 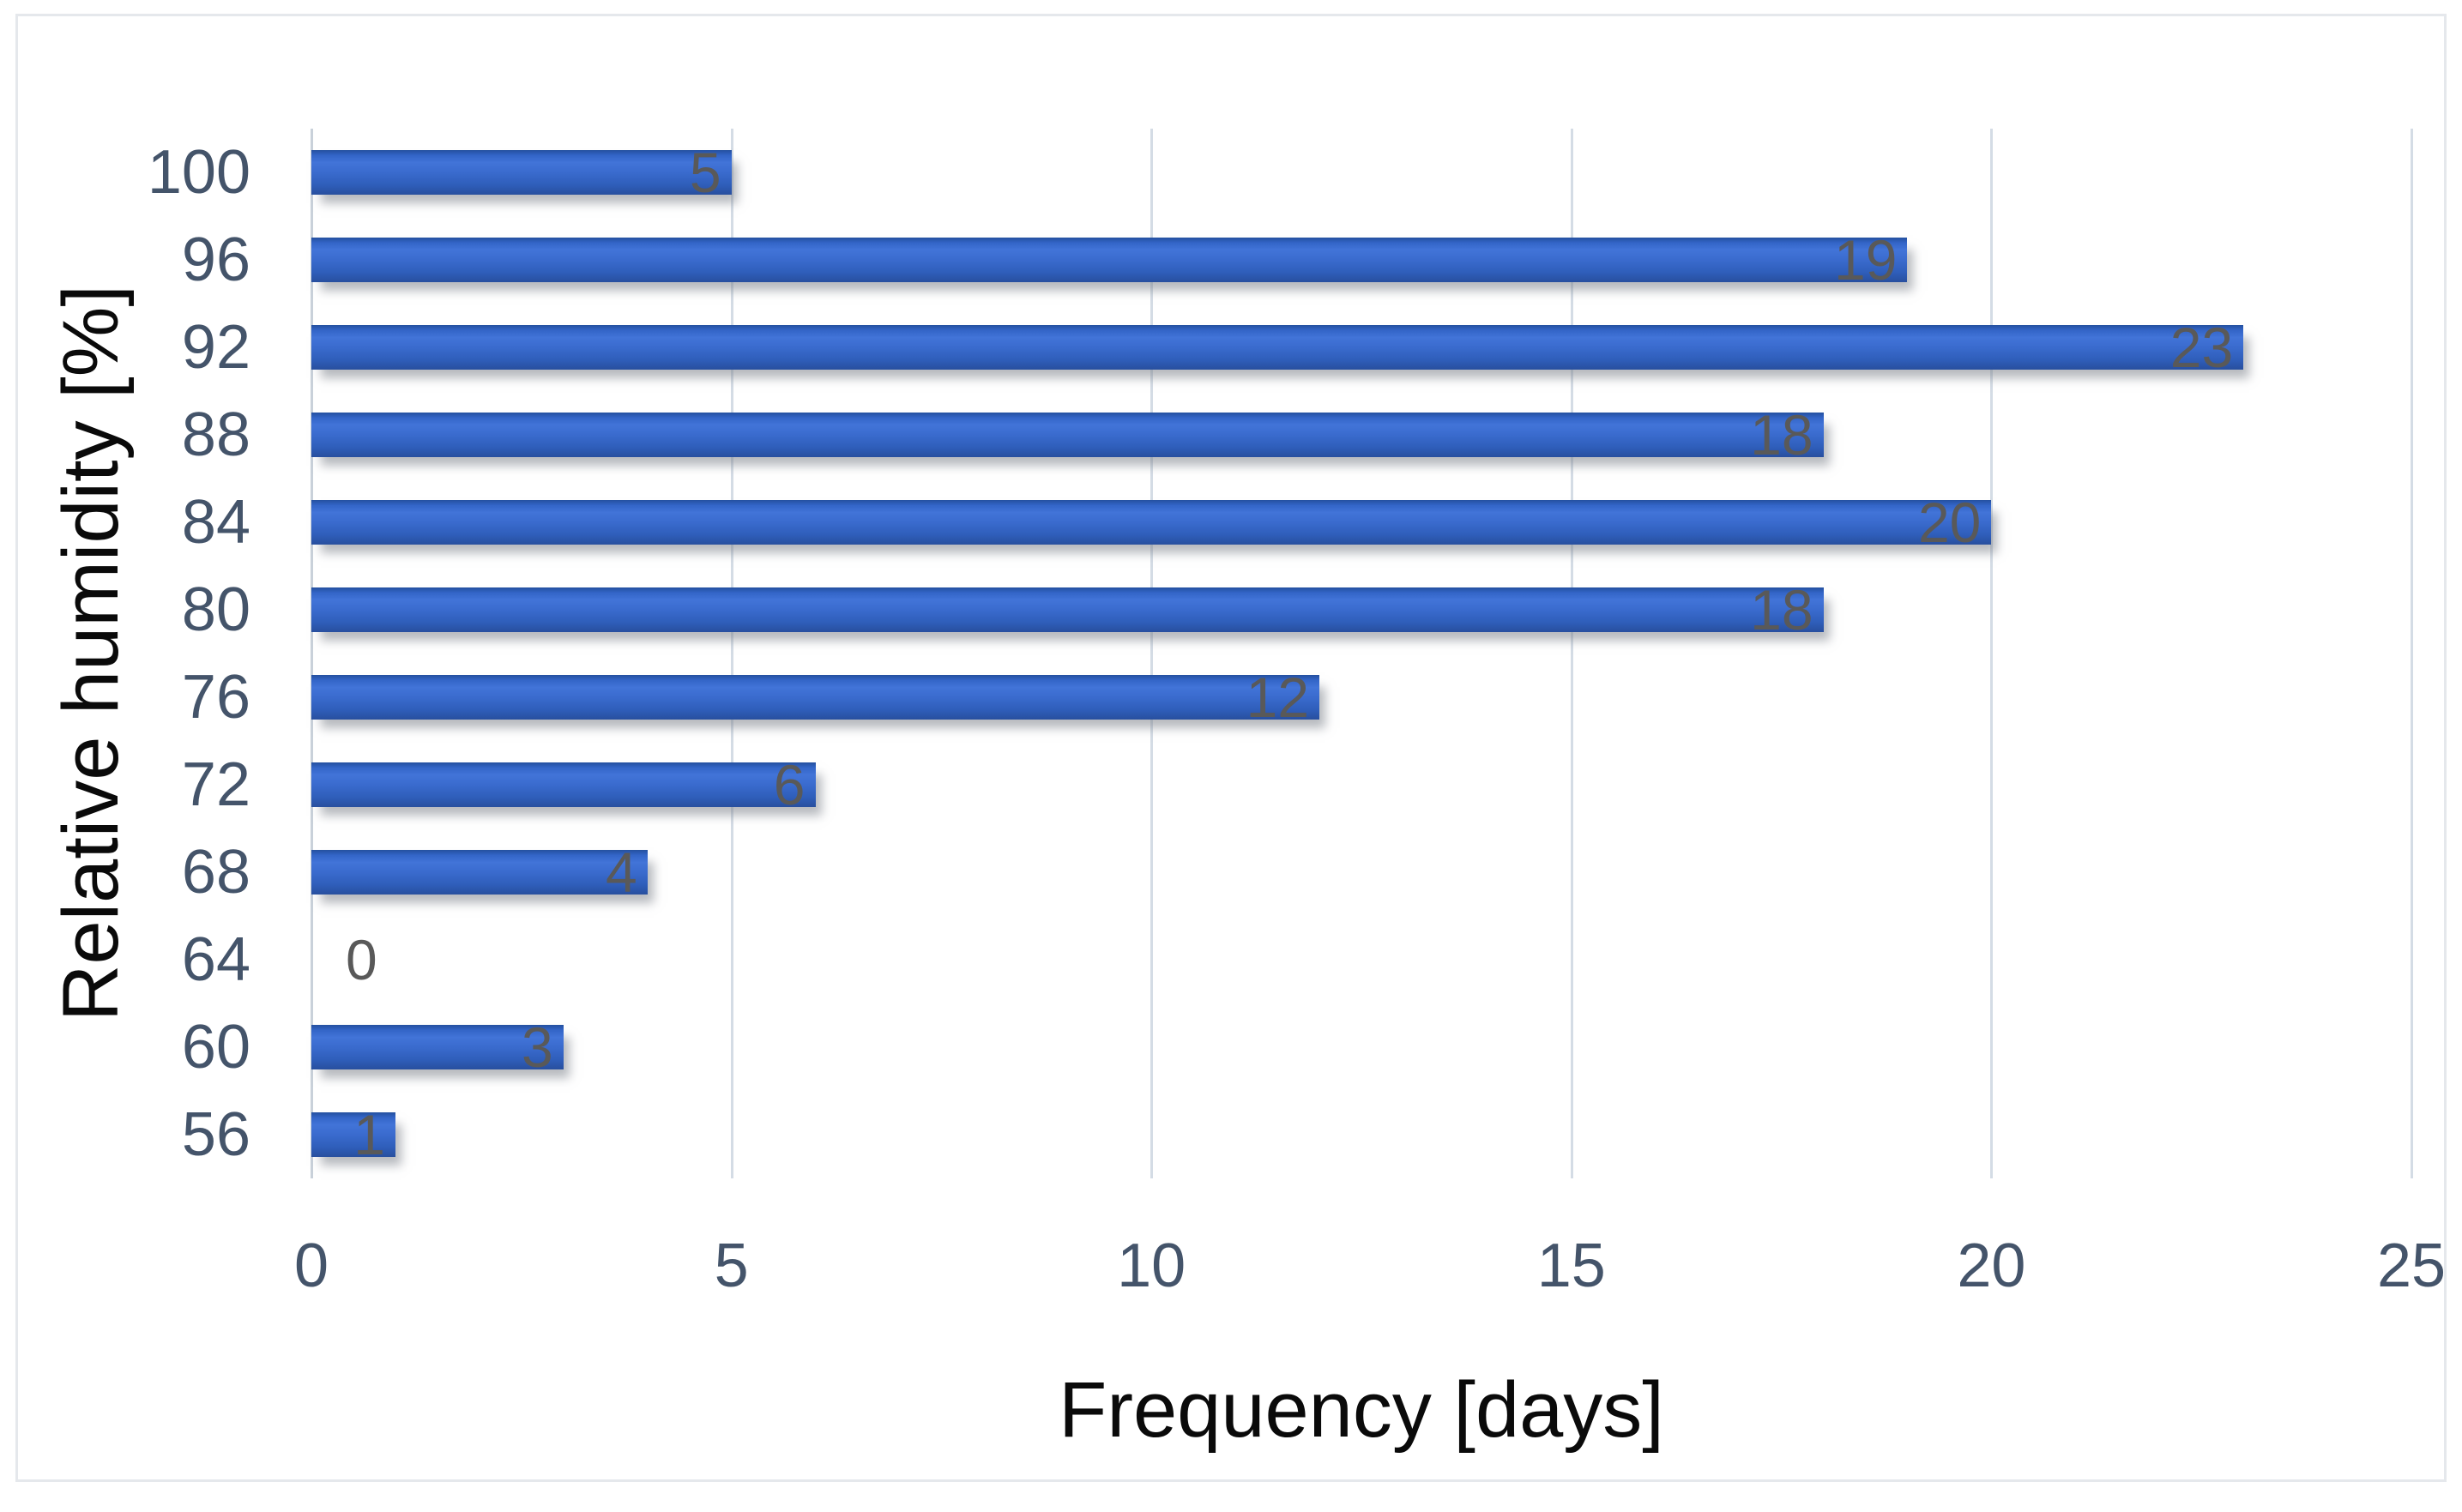 I want to click on y-axis-line, so click(x=312, y=653).